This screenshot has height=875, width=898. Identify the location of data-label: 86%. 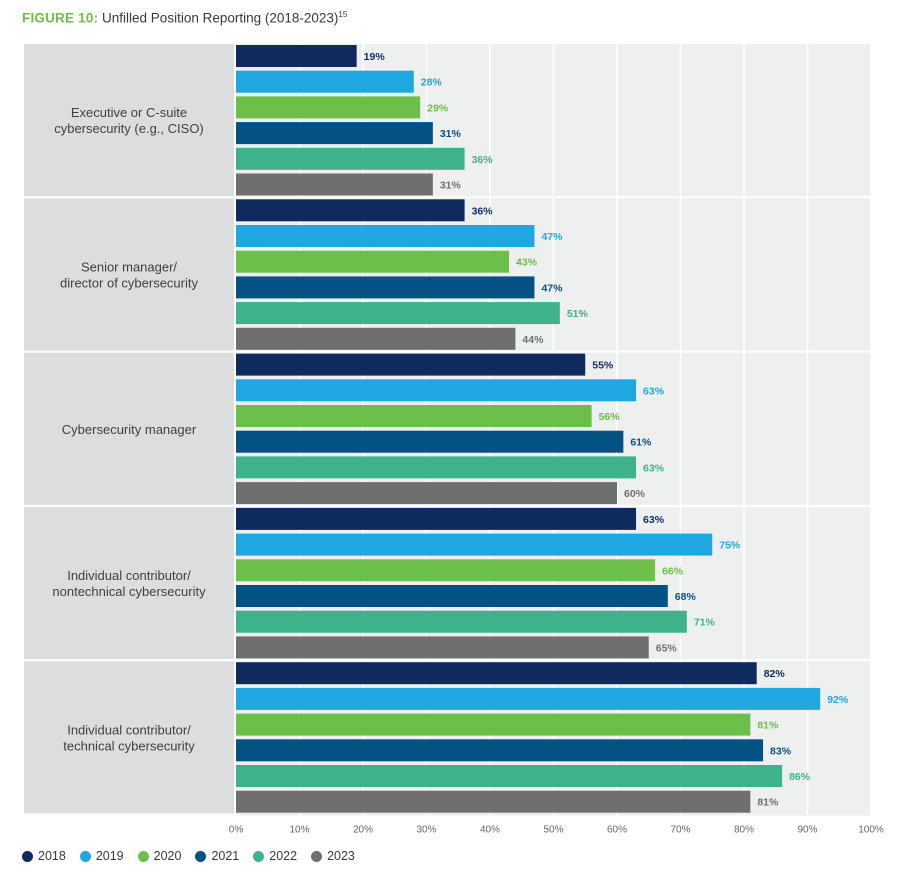
(800, 777).